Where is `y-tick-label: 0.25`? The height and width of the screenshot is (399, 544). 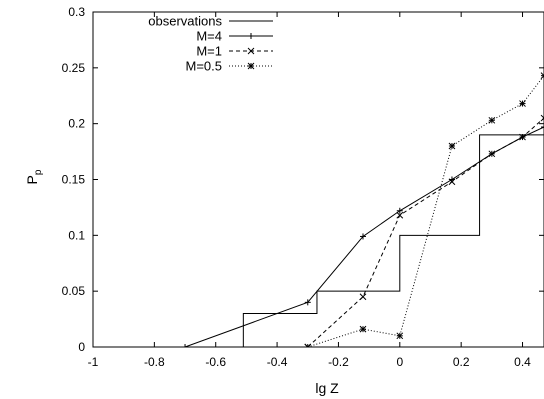
y-tick-label: 0.25 is located at coordinates (74, 68).